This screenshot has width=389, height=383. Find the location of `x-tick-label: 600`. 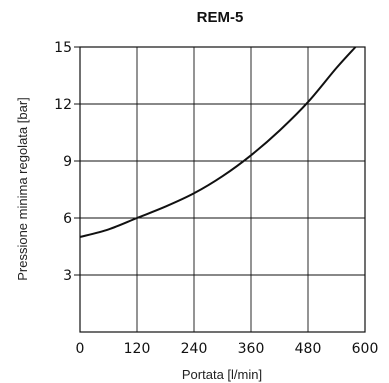

x-tick-label: 600 is located at coordinates (365, 349).